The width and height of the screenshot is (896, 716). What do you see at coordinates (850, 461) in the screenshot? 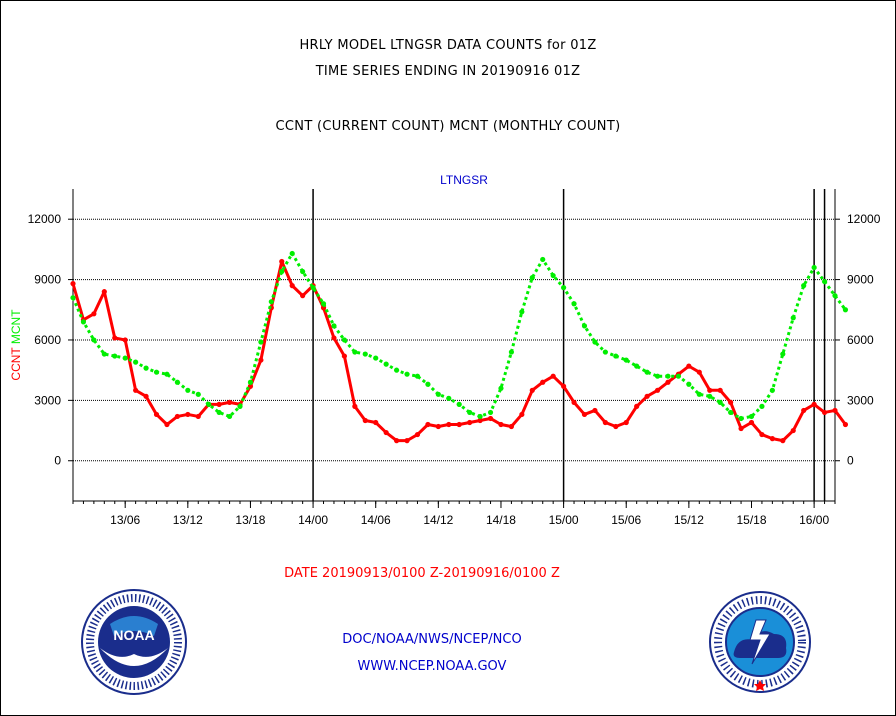
I see `y-tick-label-right: 0` at bounding box center [850, 461].